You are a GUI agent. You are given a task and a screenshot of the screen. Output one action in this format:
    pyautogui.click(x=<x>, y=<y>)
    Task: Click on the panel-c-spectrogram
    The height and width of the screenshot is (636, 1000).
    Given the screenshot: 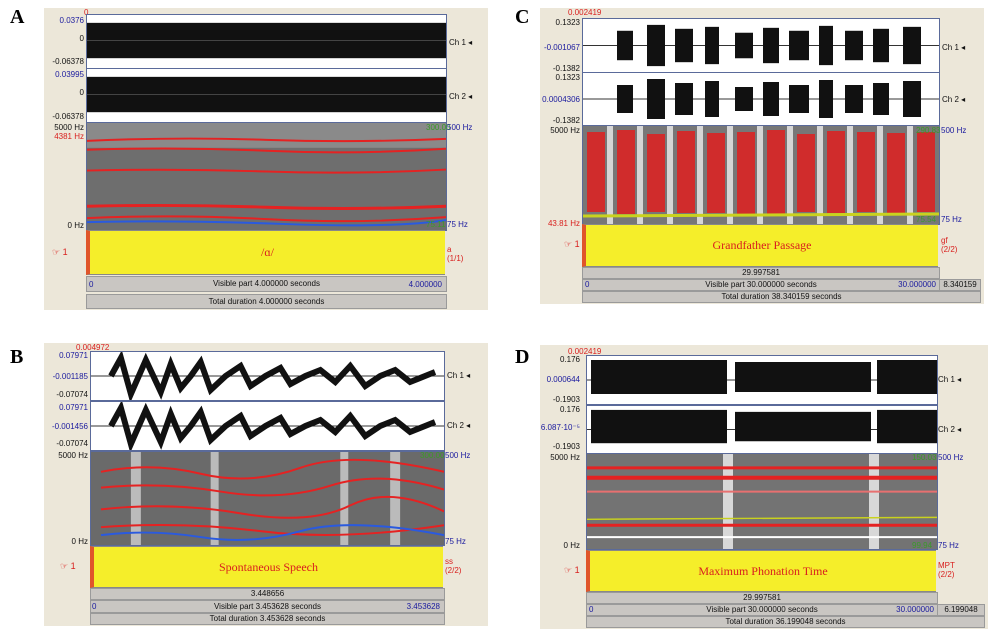 What is the action you would take?
    pyautogui.click(x=761, y=175)
    